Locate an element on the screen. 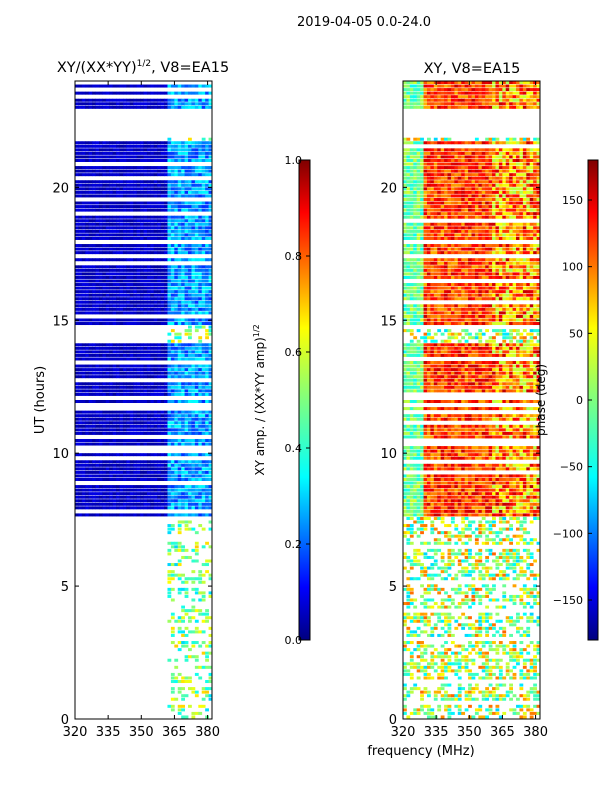 Image resolution: width=600 pixels, height=800 pixels. left-colorbar-label: XY amp. / (XX*YY amp)1/2 is located at coordinates (259, 399).